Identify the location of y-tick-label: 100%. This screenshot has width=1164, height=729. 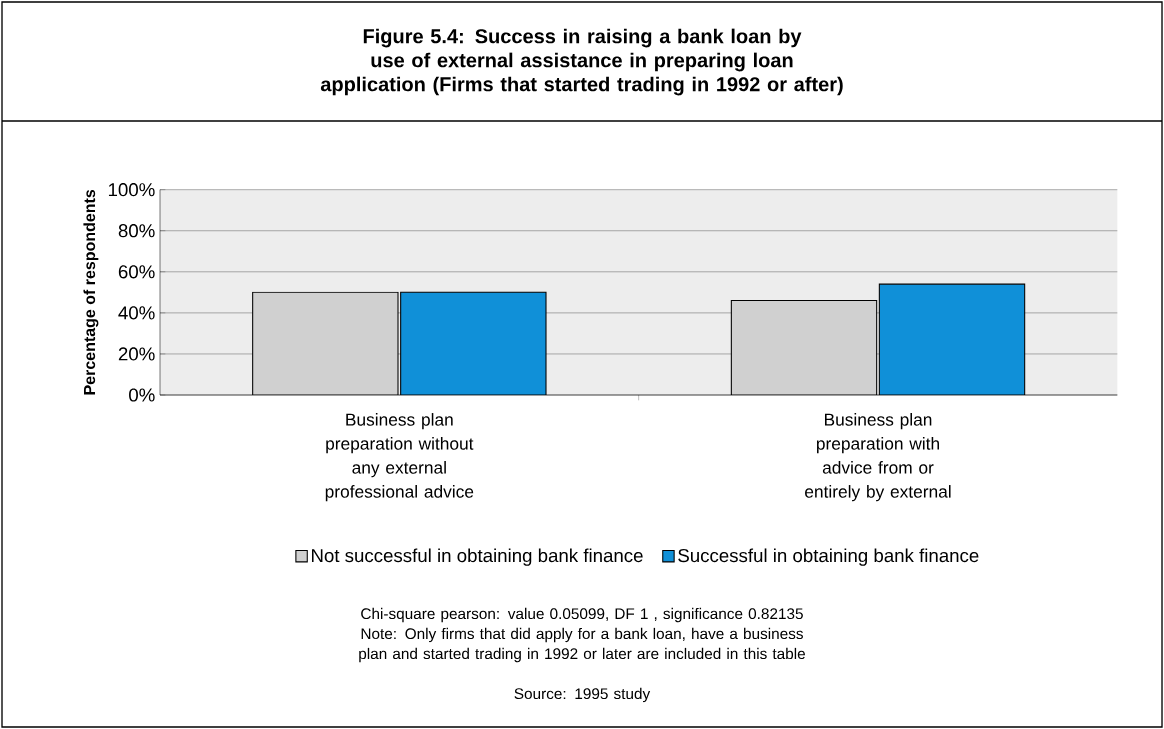
(131, 190).